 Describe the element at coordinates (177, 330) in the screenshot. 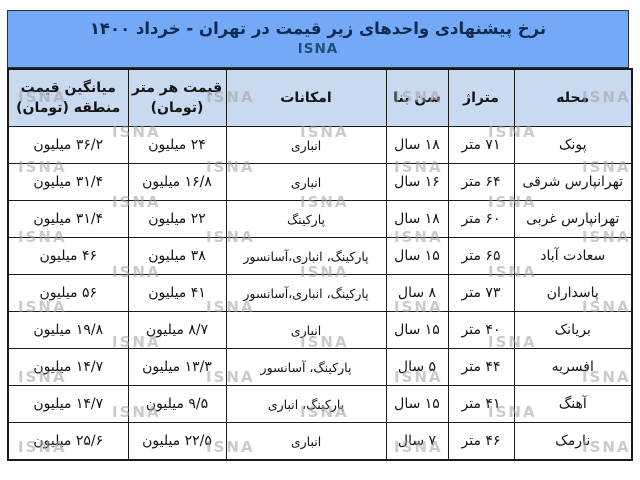

I see `cell-price-per-meter: ۸/۷ میلیون` at that location.